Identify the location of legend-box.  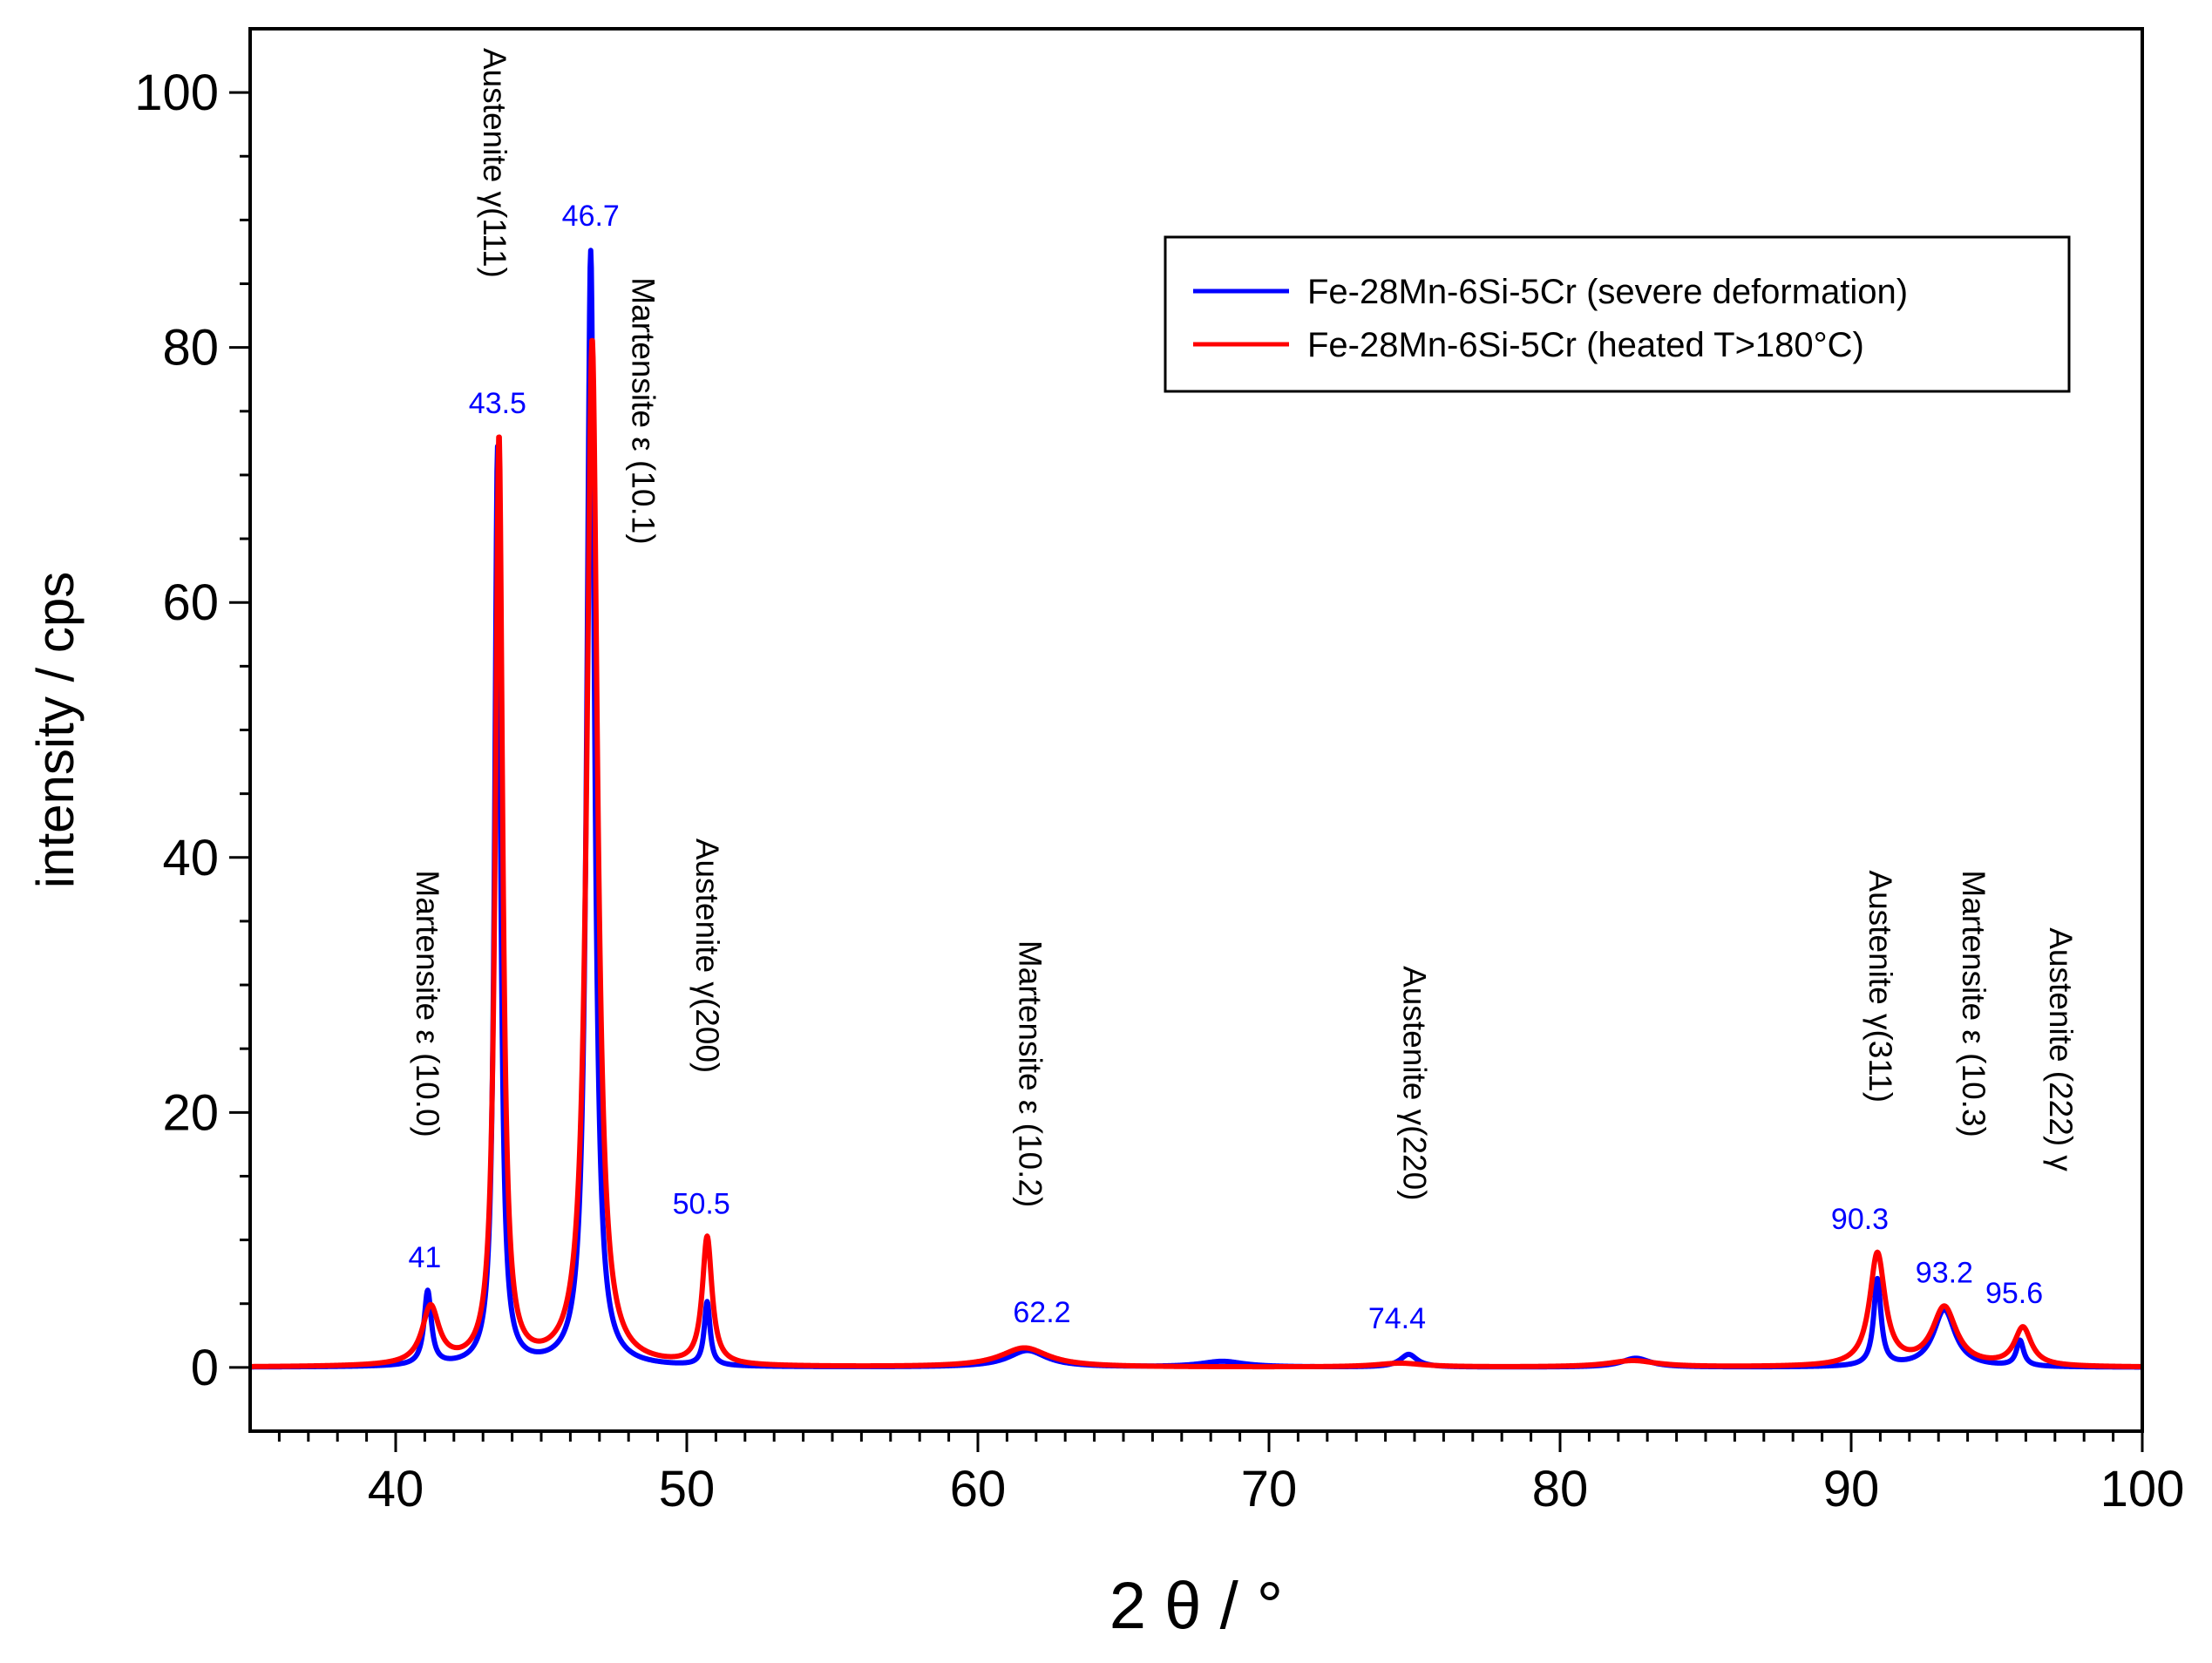
(1617, 314).